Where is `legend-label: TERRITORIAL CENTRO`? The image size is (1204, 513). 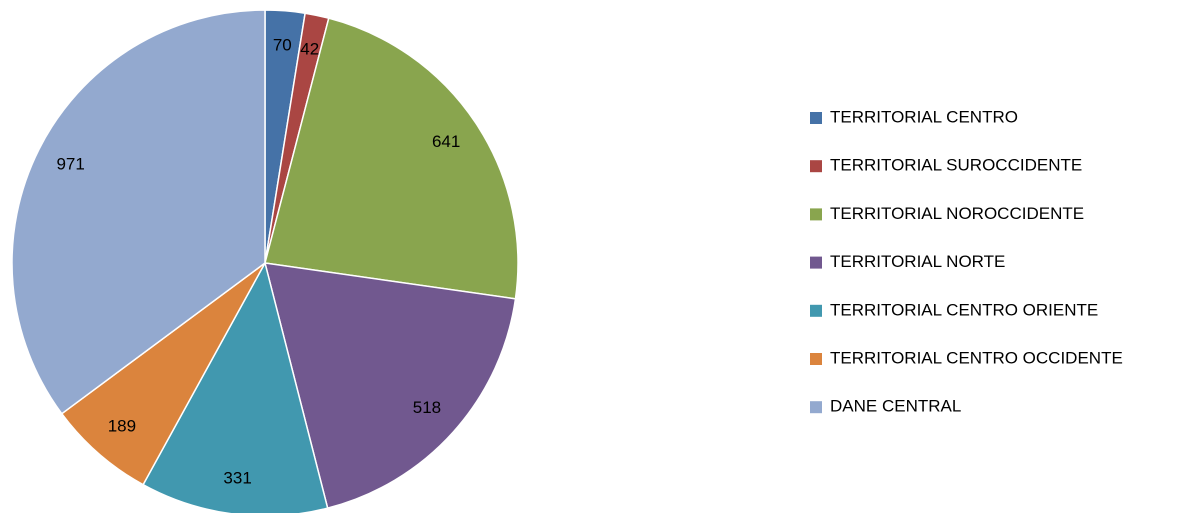 legend-label: TERRITORIAL CENTRO is located at coordinates (924, 116).